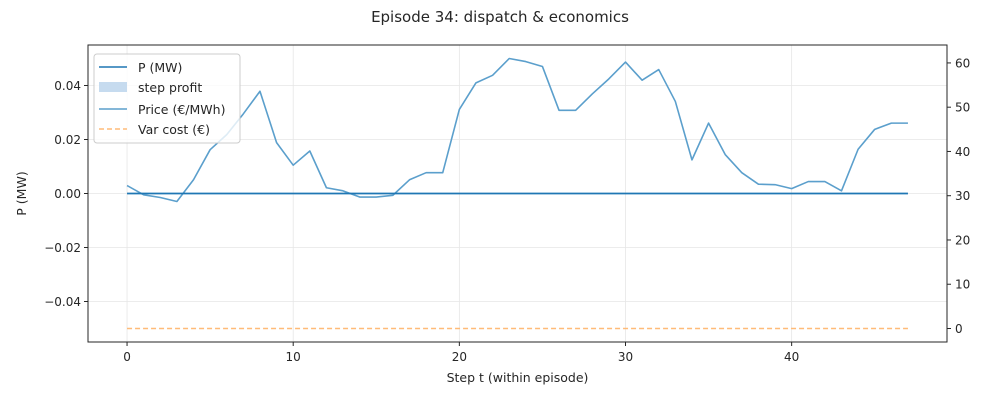 Image resolution: width=1000 pixels, height=400 pixels. What do you see at coordinates (62, 248) in the screenshot?
I see `y-tick-label: −0.02` at bounding box center [62, 248].